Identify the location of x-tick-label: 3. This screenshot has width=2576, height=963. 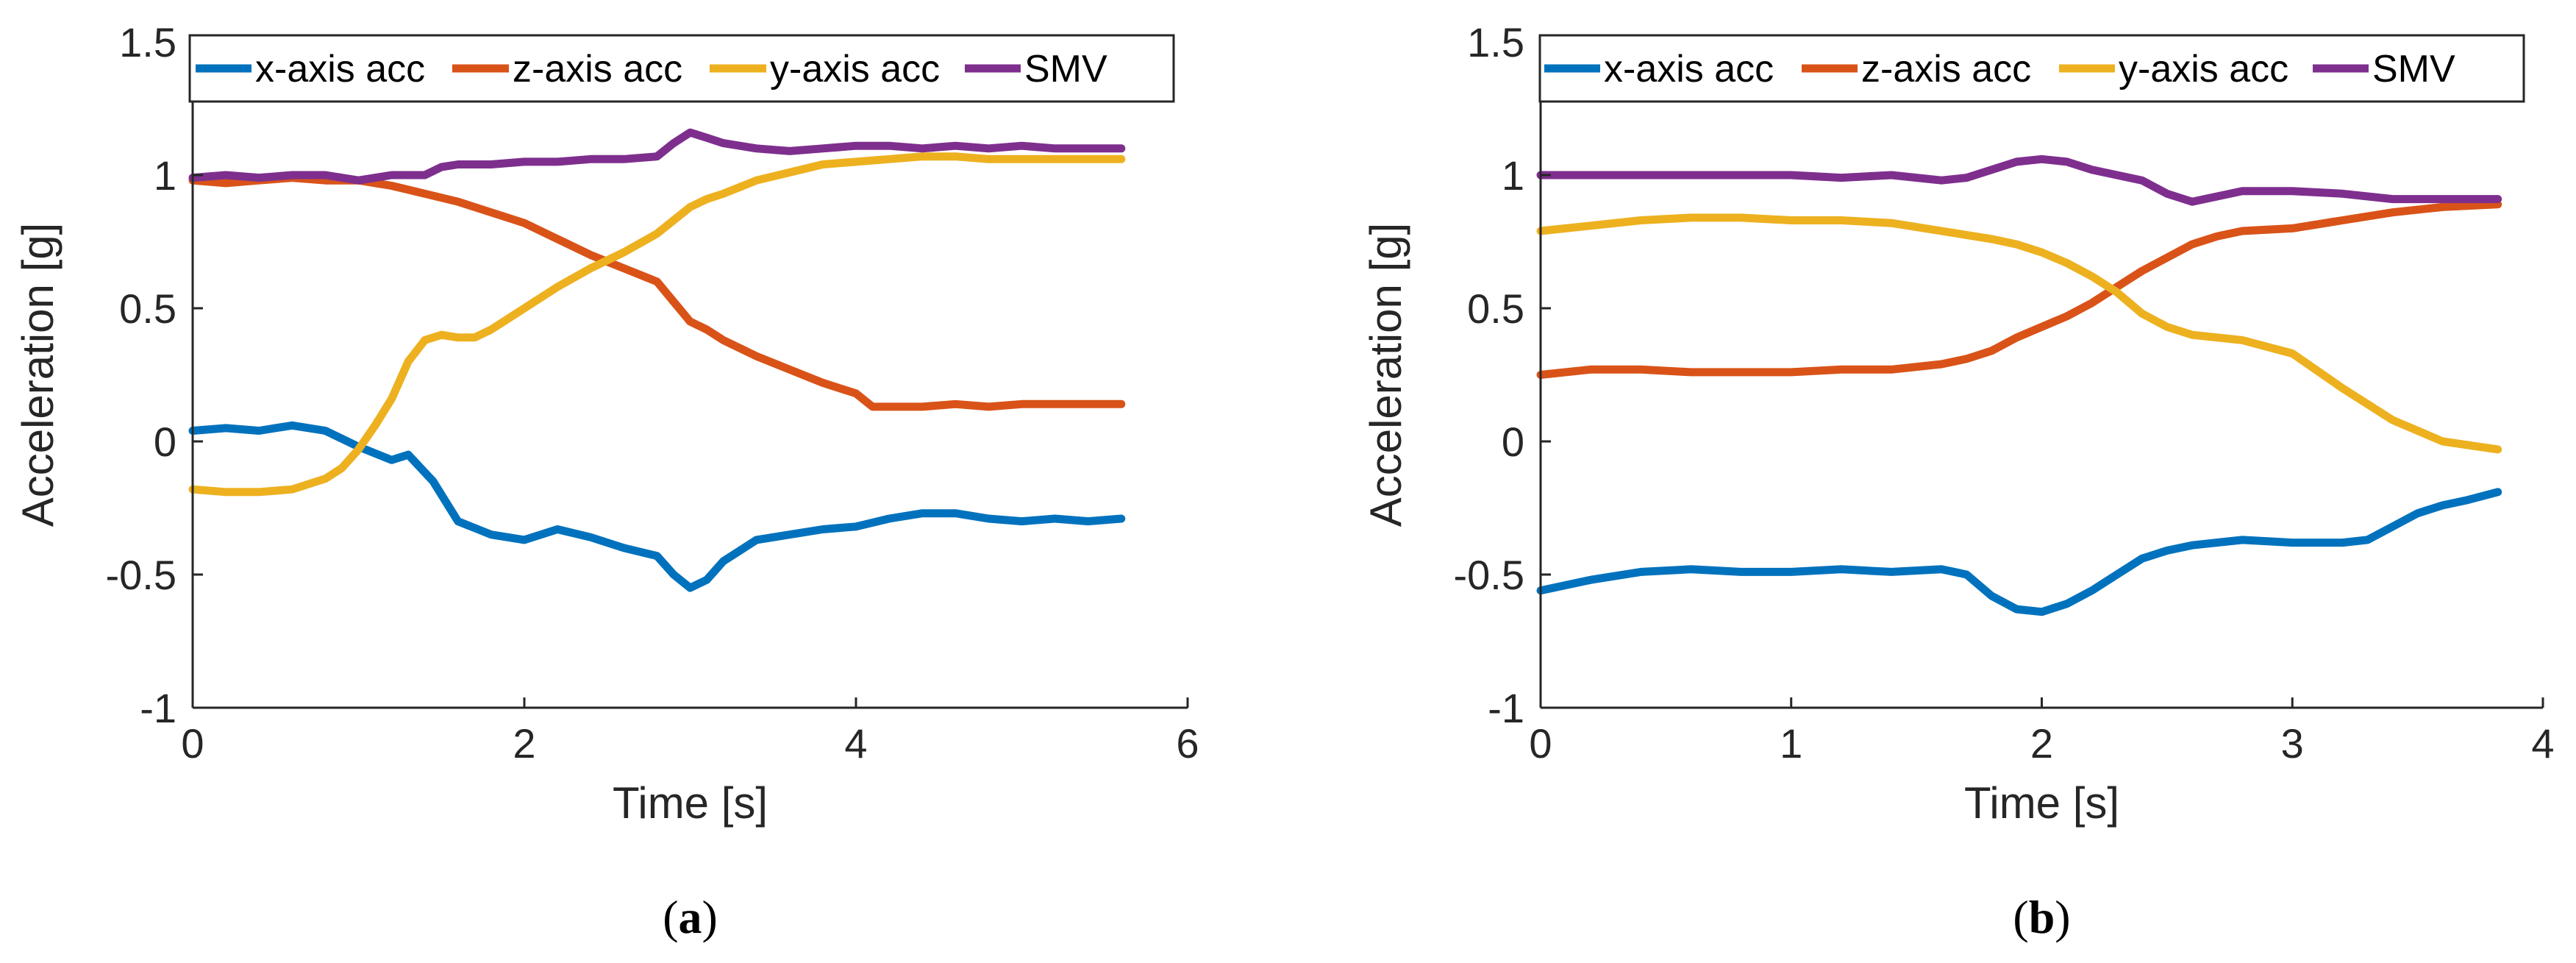
(2292, 743).